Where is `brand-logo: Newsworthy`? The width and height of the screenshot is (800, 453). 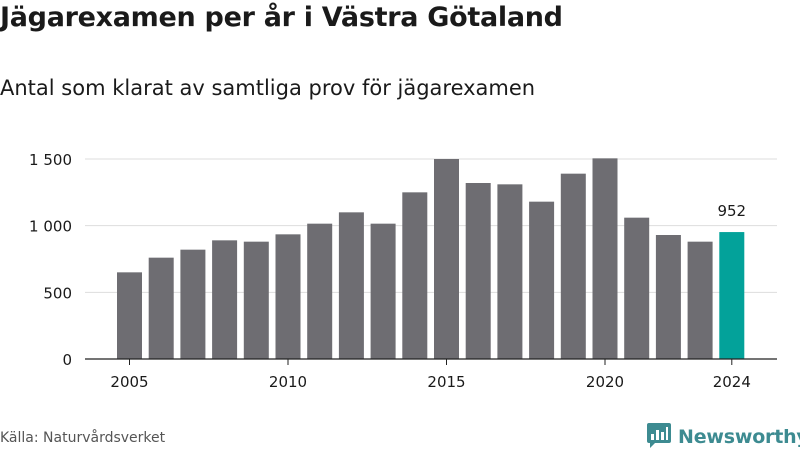 brand-logo: Newsworthy is located at coordinates (723, 437).